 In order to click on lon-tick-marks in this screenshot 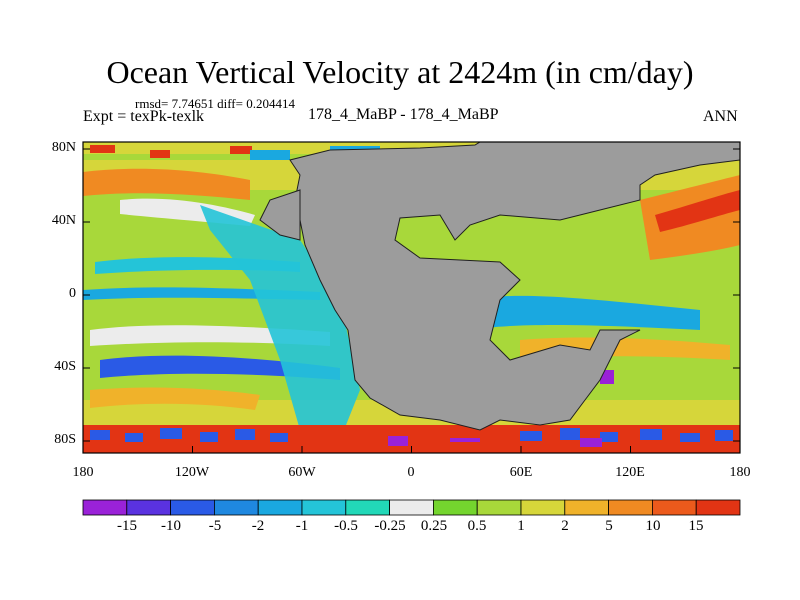, I will do `click(411, 449)`.